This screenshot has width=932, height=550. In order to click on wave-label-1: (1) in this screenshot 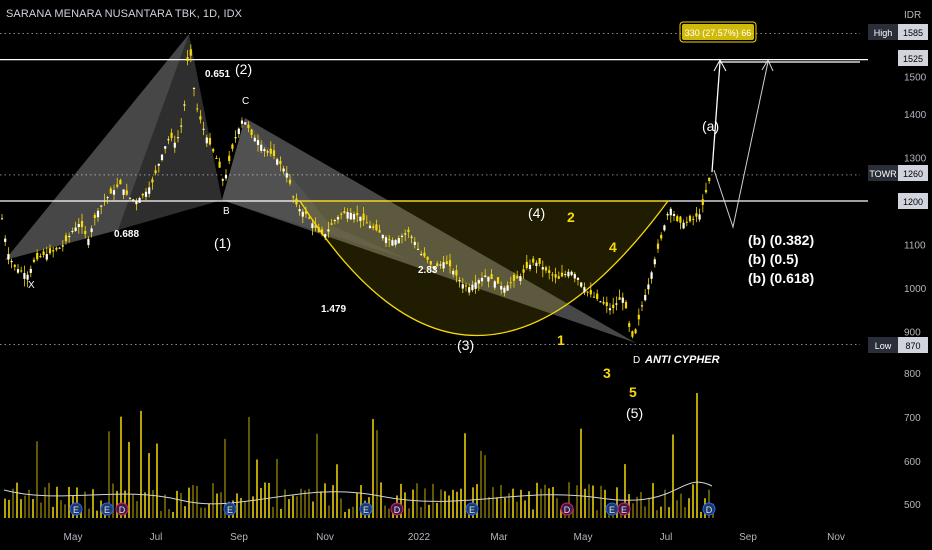, I will do `click(222, 243)`.